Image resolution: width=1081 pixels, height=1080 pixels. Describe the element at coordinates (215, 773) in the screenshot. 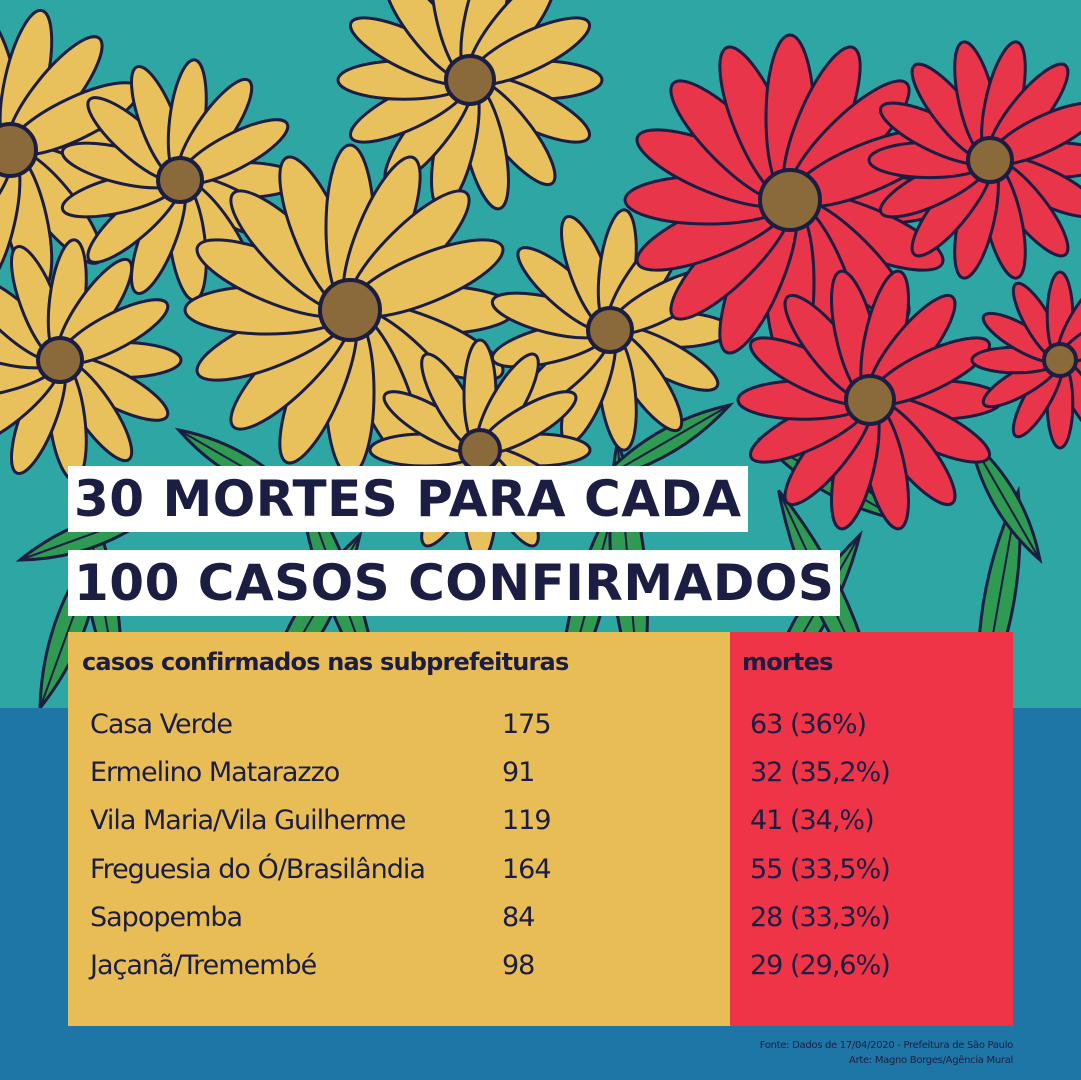

I see `row-name: Ermelino Matarazzo` at that location.